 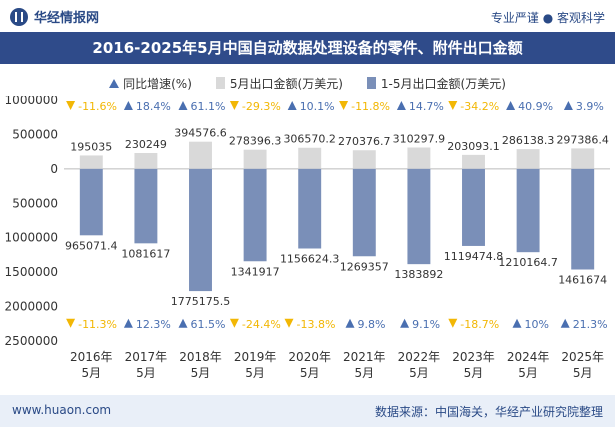 I want to click on x-tick-label: 2024年, so click(x=528, y=357).